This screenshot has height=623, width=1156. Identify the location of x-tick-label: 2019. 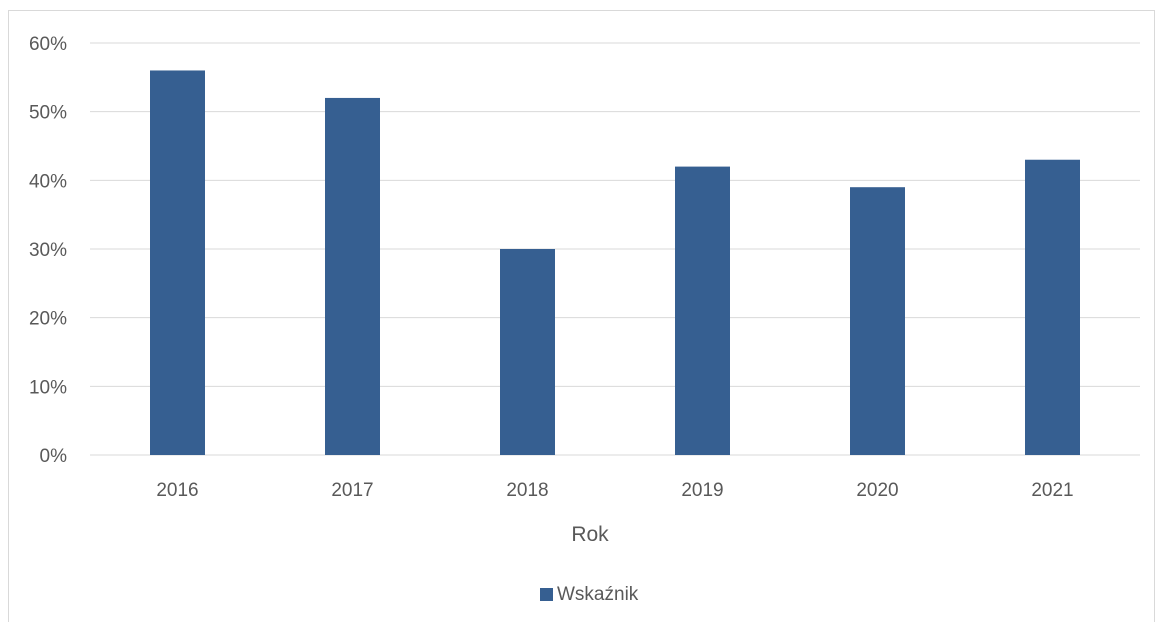
(702, 490).